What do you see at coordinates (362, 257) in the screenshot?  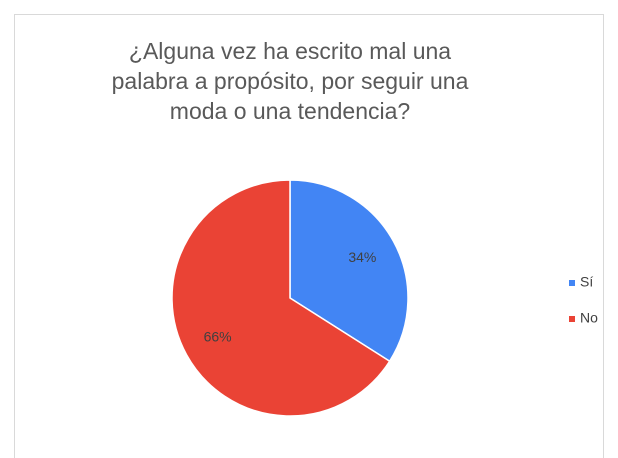 I see `data-label: 34%` at bounding box center [362, 257].